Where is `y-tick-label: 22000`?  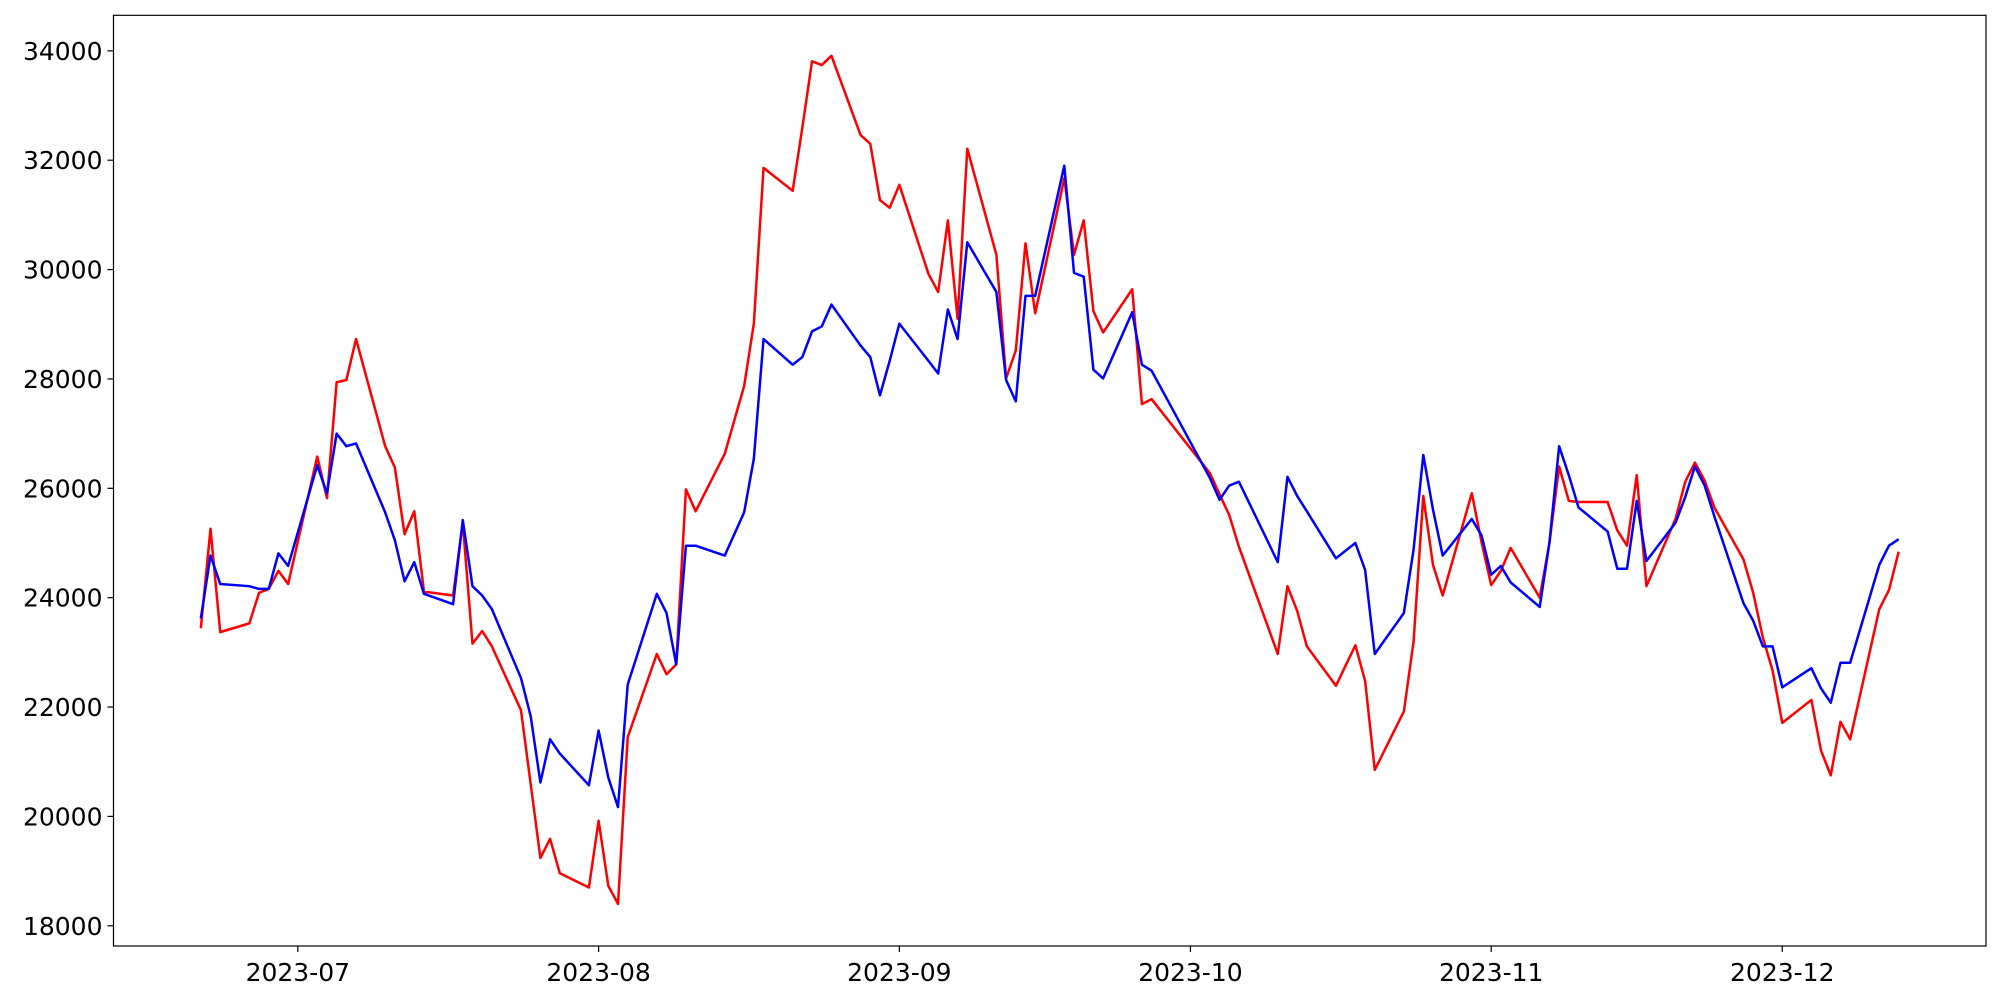 y-tick-label: 22000 is located at coordinates (63, 707).